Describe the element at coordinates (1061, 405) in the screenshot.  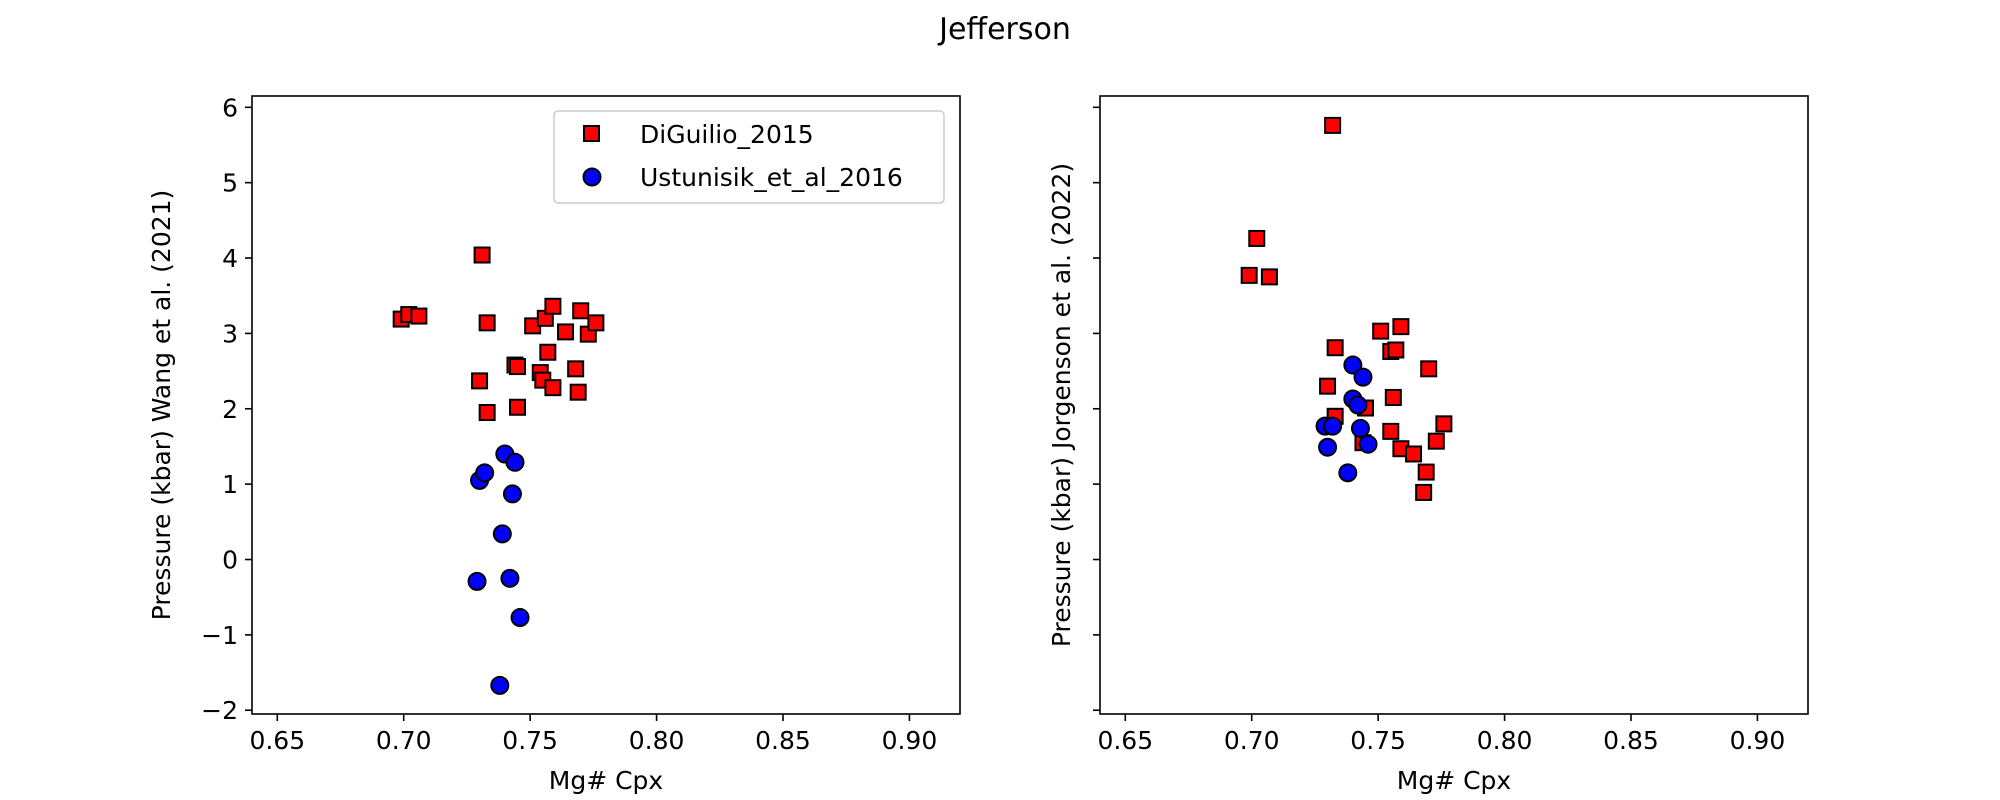
I see `y-axis-label: Pressure (kbar) Jorgenson et al. (2022)` at that location.